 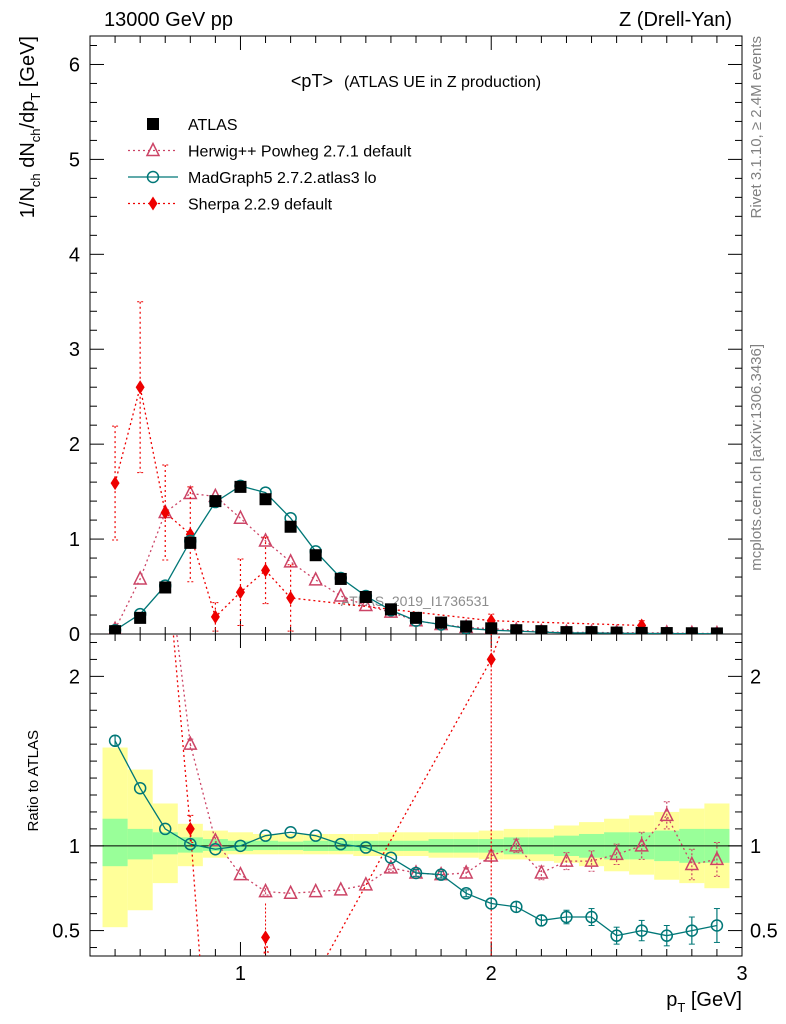 I want to click on x-tick-label: 2, so click(x=491, y=974).